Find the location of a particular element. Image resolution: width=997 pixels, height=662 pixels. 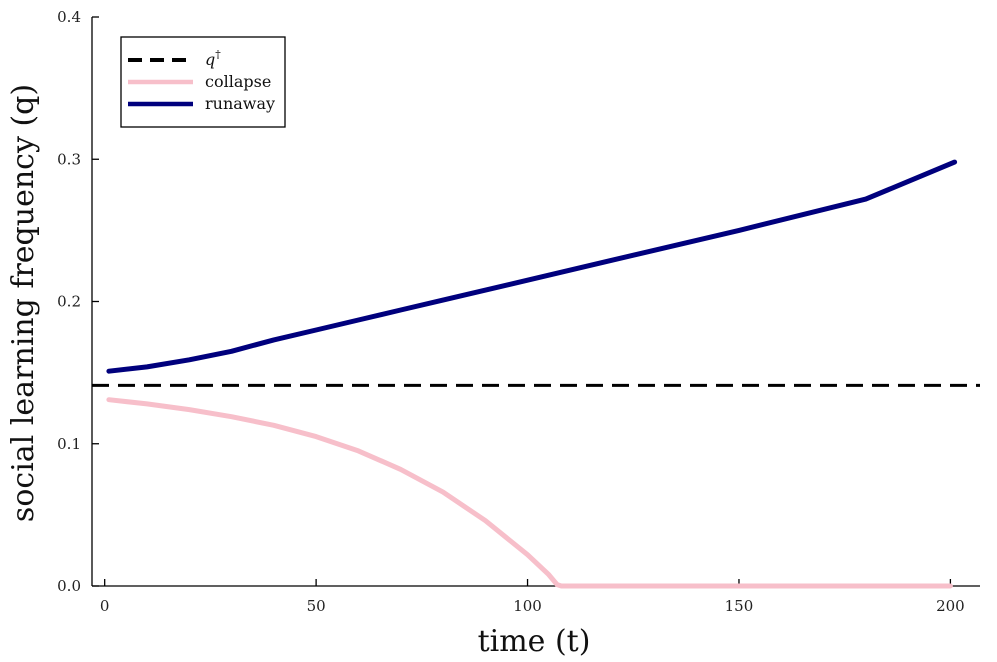

x-tick-label: 200 is located at coordinates (950, 606).